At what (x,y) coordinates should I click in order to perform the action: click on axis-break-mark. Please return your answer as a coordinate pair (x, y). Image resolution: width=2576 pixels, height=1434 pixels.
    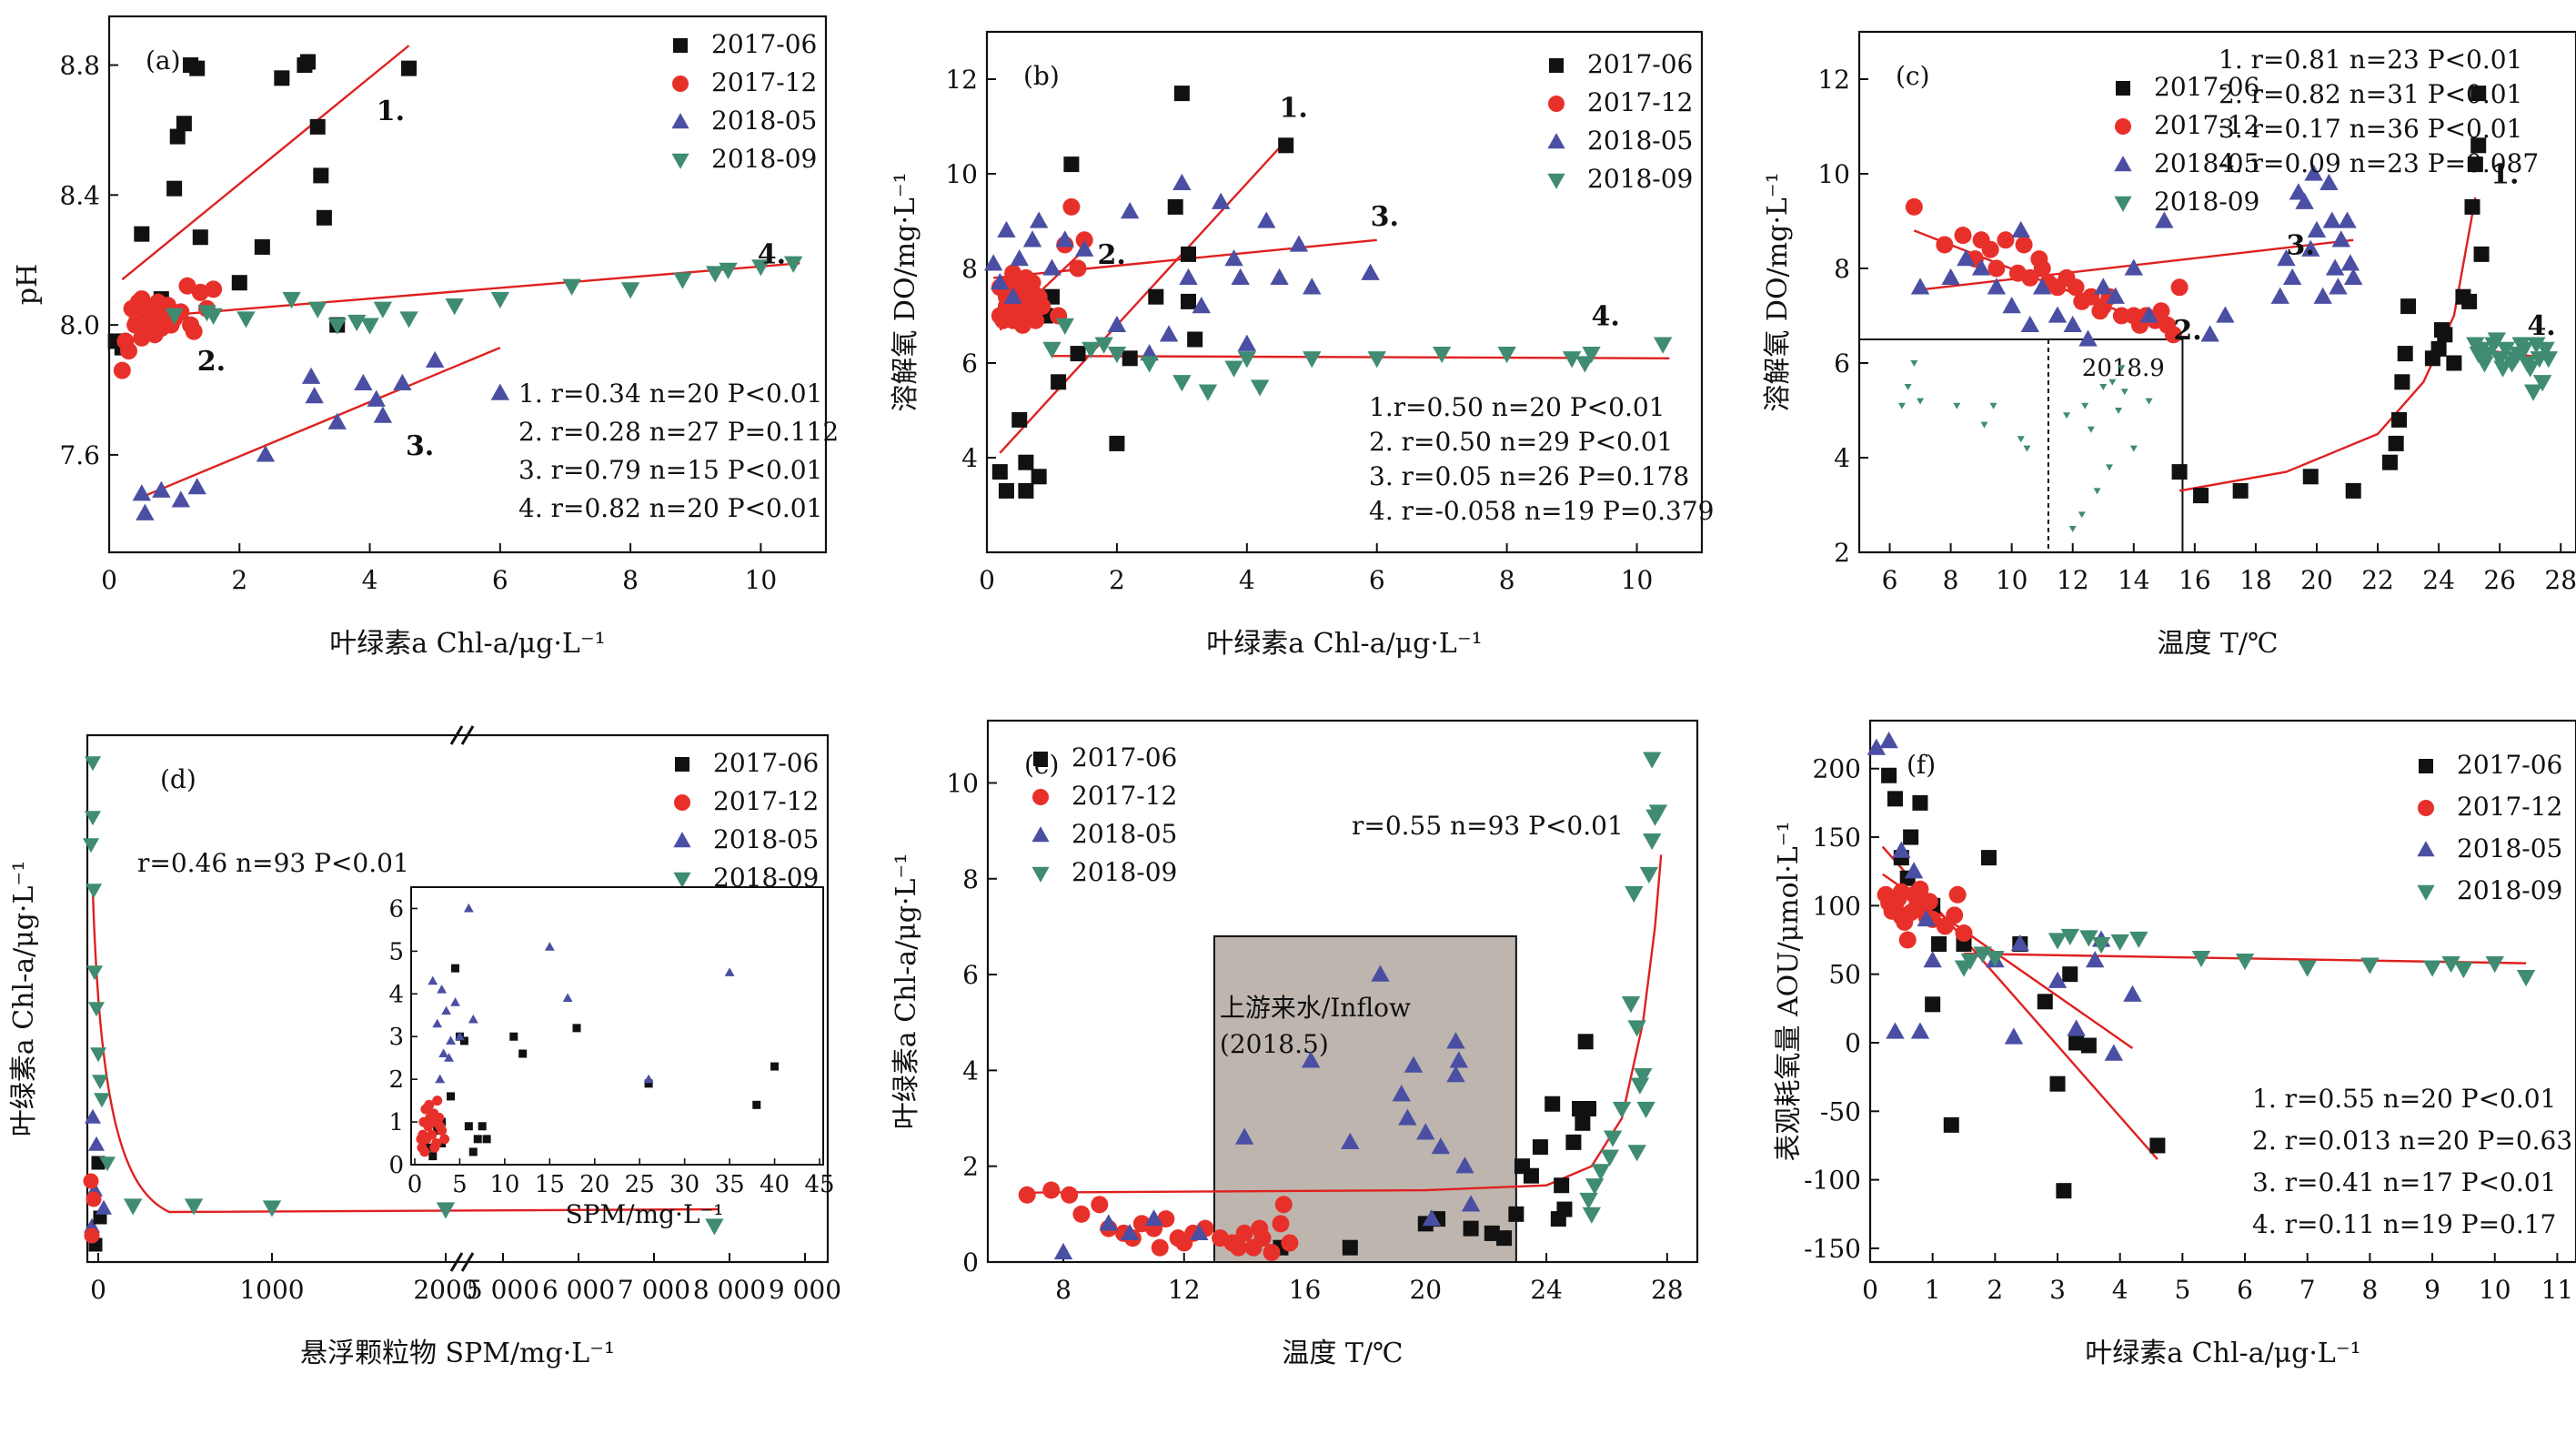
    Looking at the image, I should click on (467, 1262).